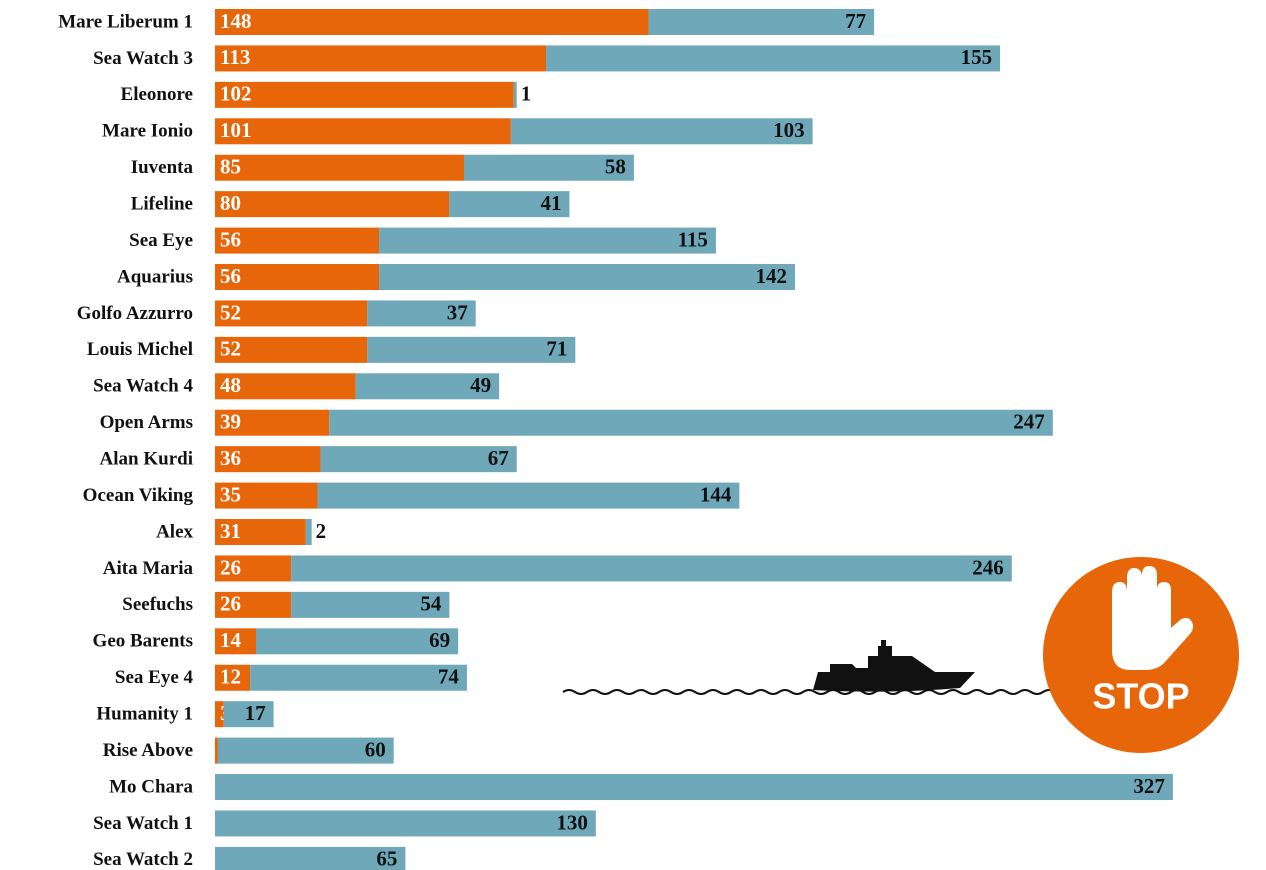  What do you see at coordinates (1153, 618) in the screenshot?
I see `hand-icon` at bounding box center [1153, 618].